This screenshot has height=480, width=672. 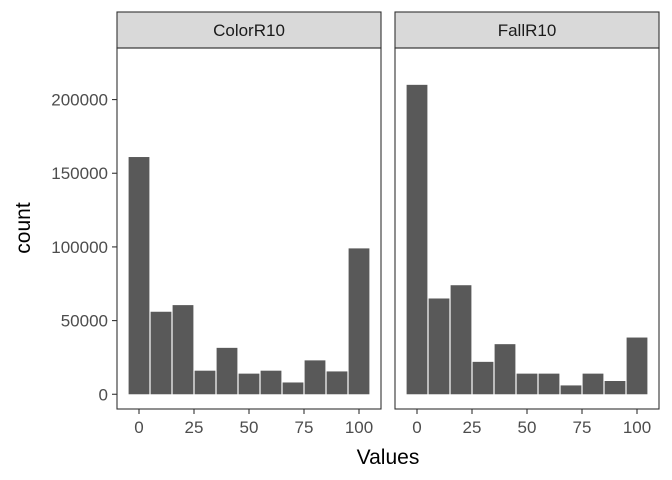 I want to click on y-tick-label-0: 0, so click(x=103, y=394).